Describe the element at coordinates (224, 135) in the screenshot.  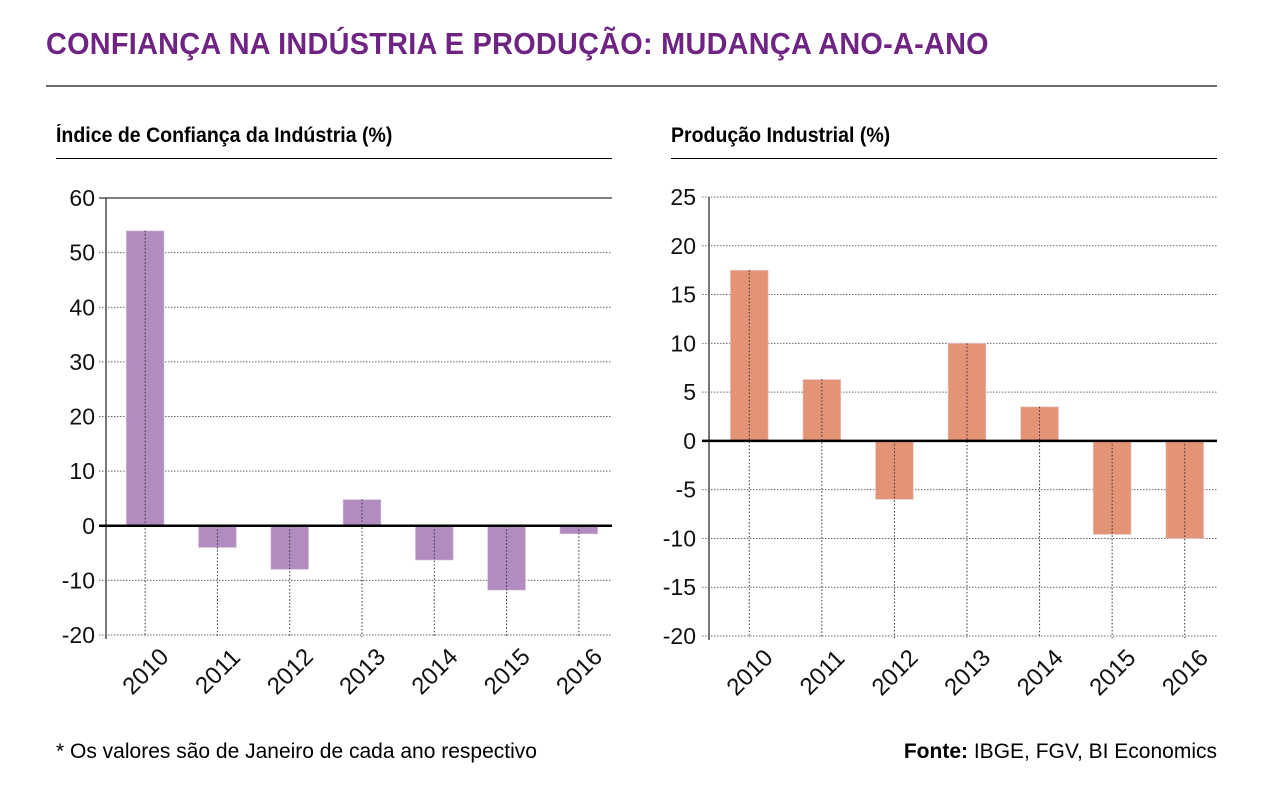
I see `left-chart-title: Índice de Confiança da Indústria (%)` at that location.